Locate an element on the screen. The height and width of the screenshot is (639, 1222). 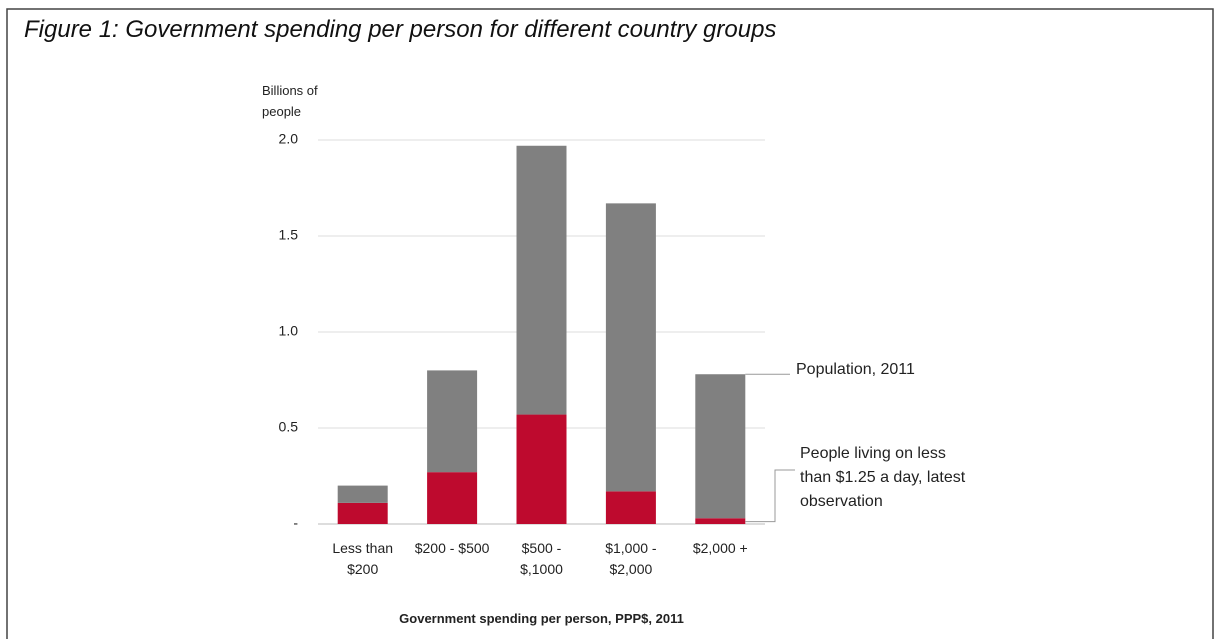
x-tick-label: $500 - $,1000 is located at coordinates (541, 558).